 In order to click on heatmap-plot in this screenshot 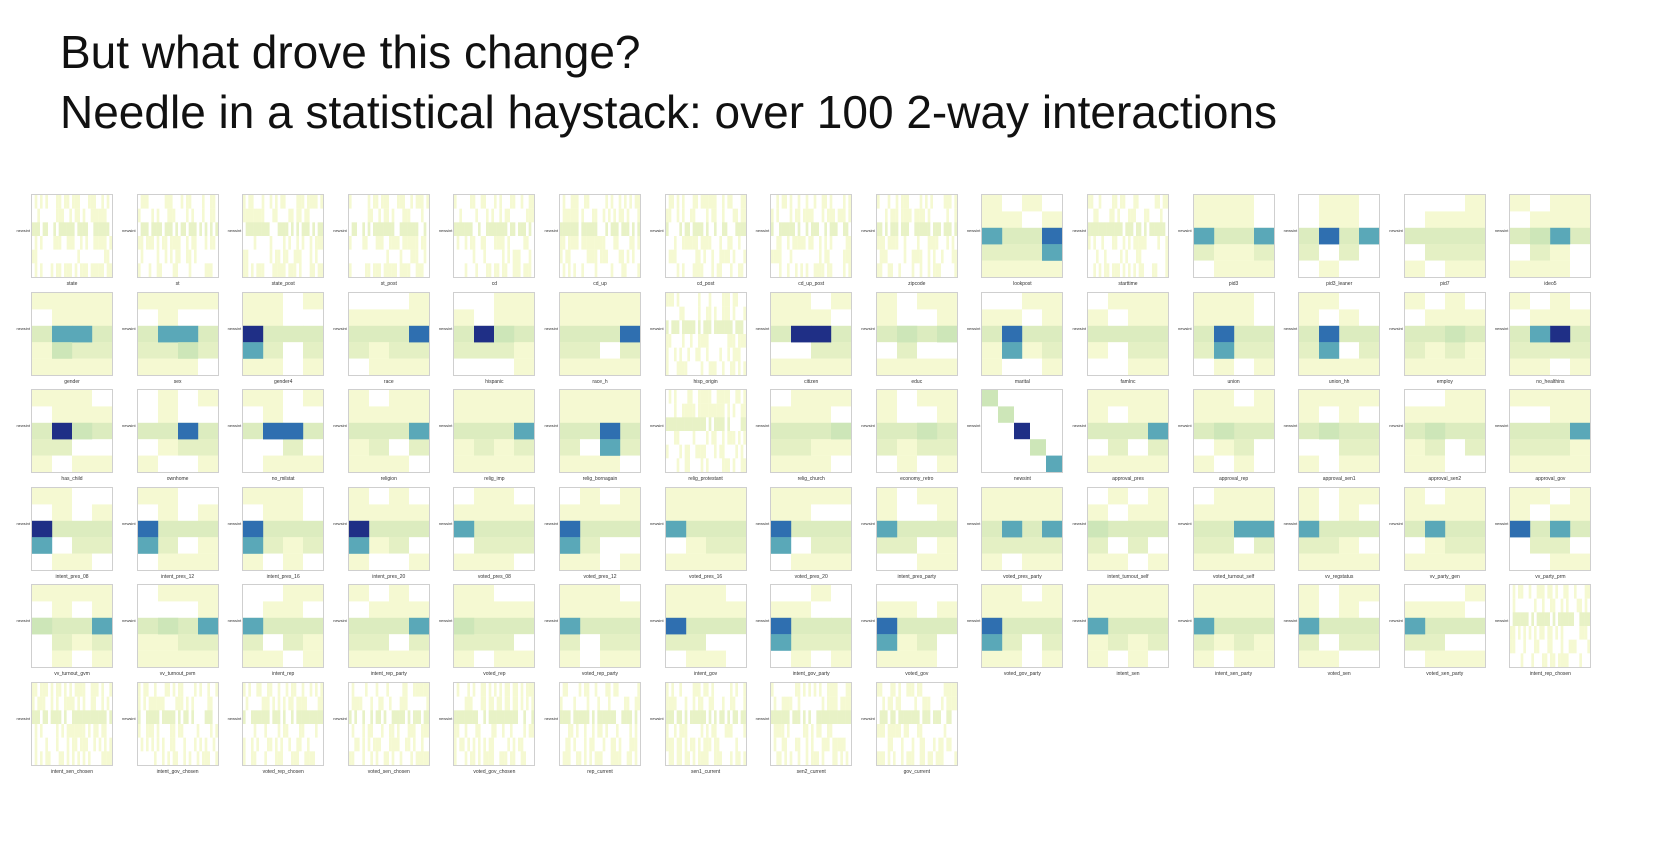, I will do `click(1128, 626)`.